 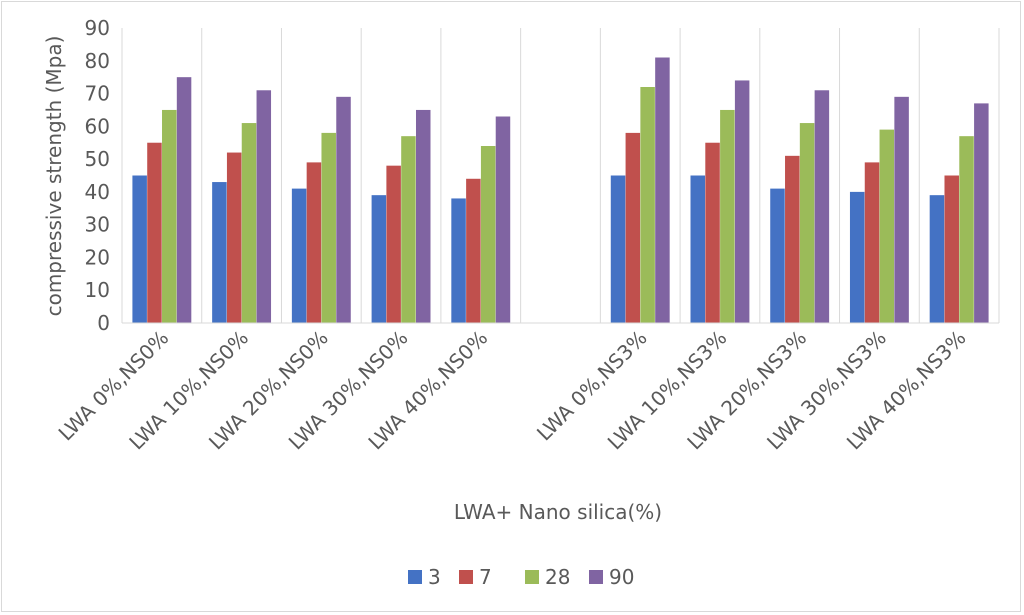 What do you see at coordinates (97, 28) in the screenshot?
I see `y-tick-label: 90` at bounding box center [97, 28].